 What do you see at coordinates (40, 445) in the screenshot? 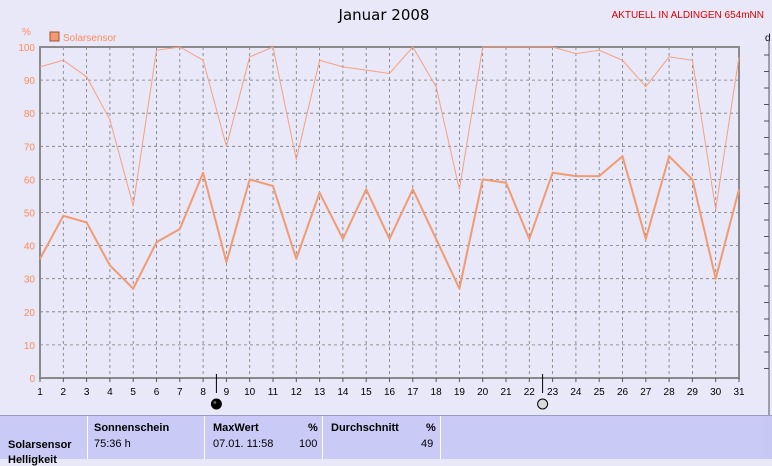
I see `row-label: Solarsensor` at bounding box center [40, 445].